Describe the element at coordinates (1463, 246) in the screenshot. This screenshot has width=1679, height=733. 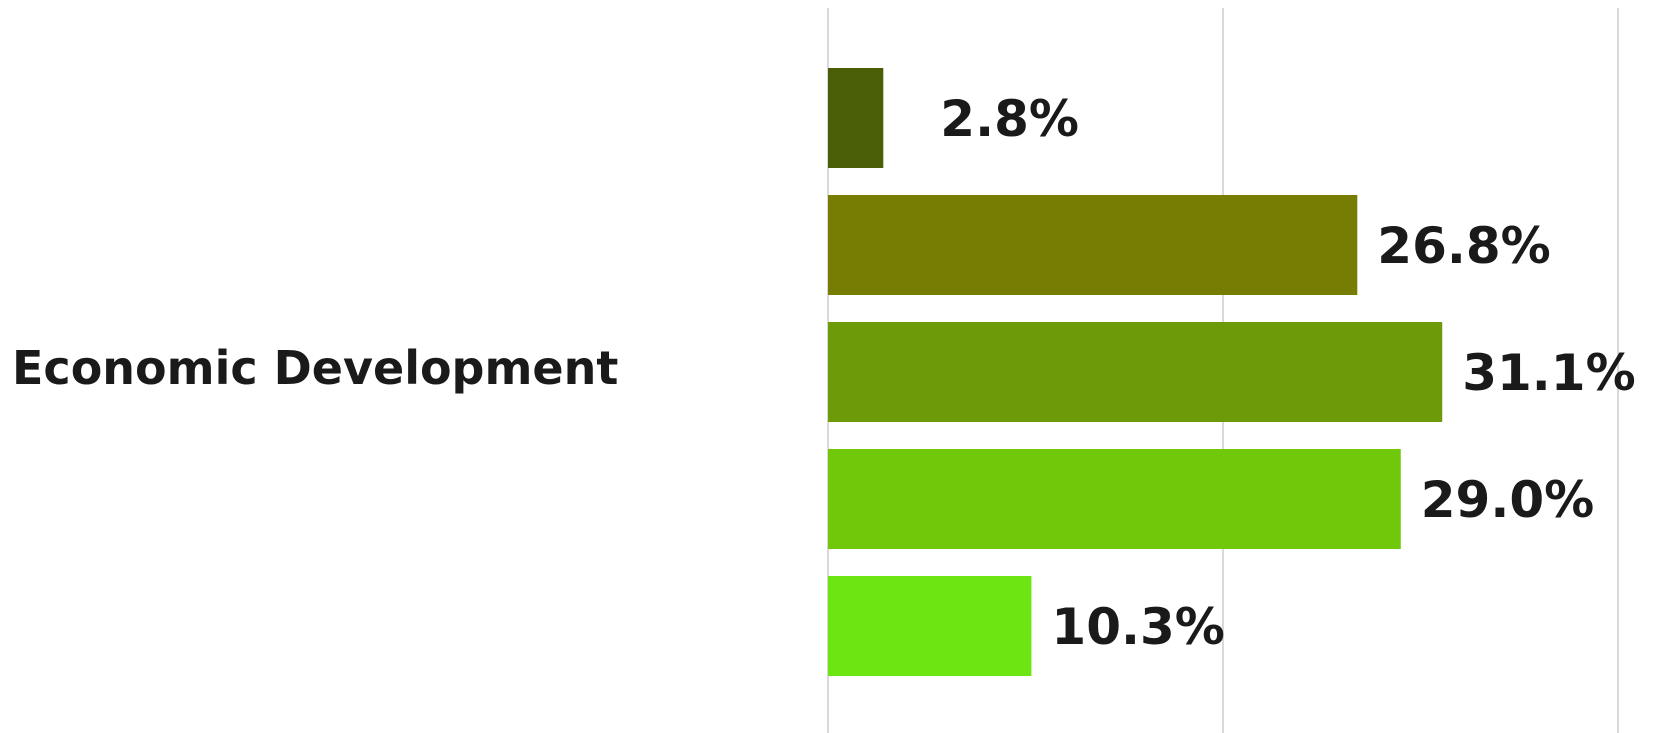
I see `bar-value-label: 26.8%` at that location.